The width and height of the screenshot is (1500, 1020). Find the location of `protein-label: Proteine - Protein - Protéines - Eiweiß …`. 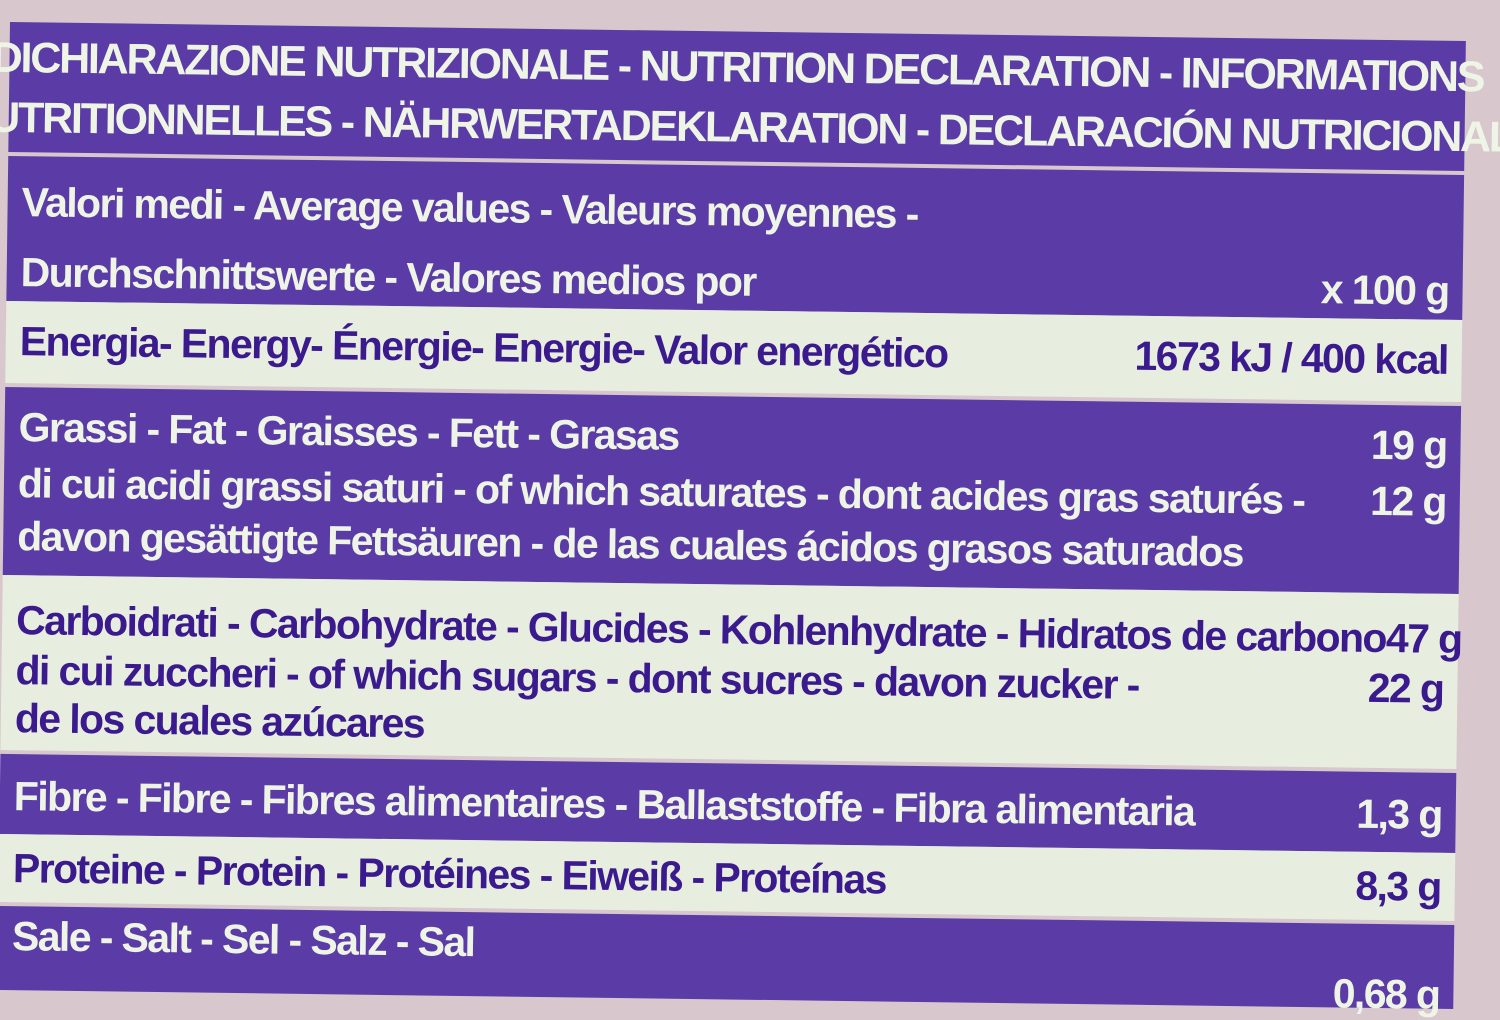

protein-label: Proteine - Protein - Protéines - Eiweiß … is located at coordinates (449, 874).